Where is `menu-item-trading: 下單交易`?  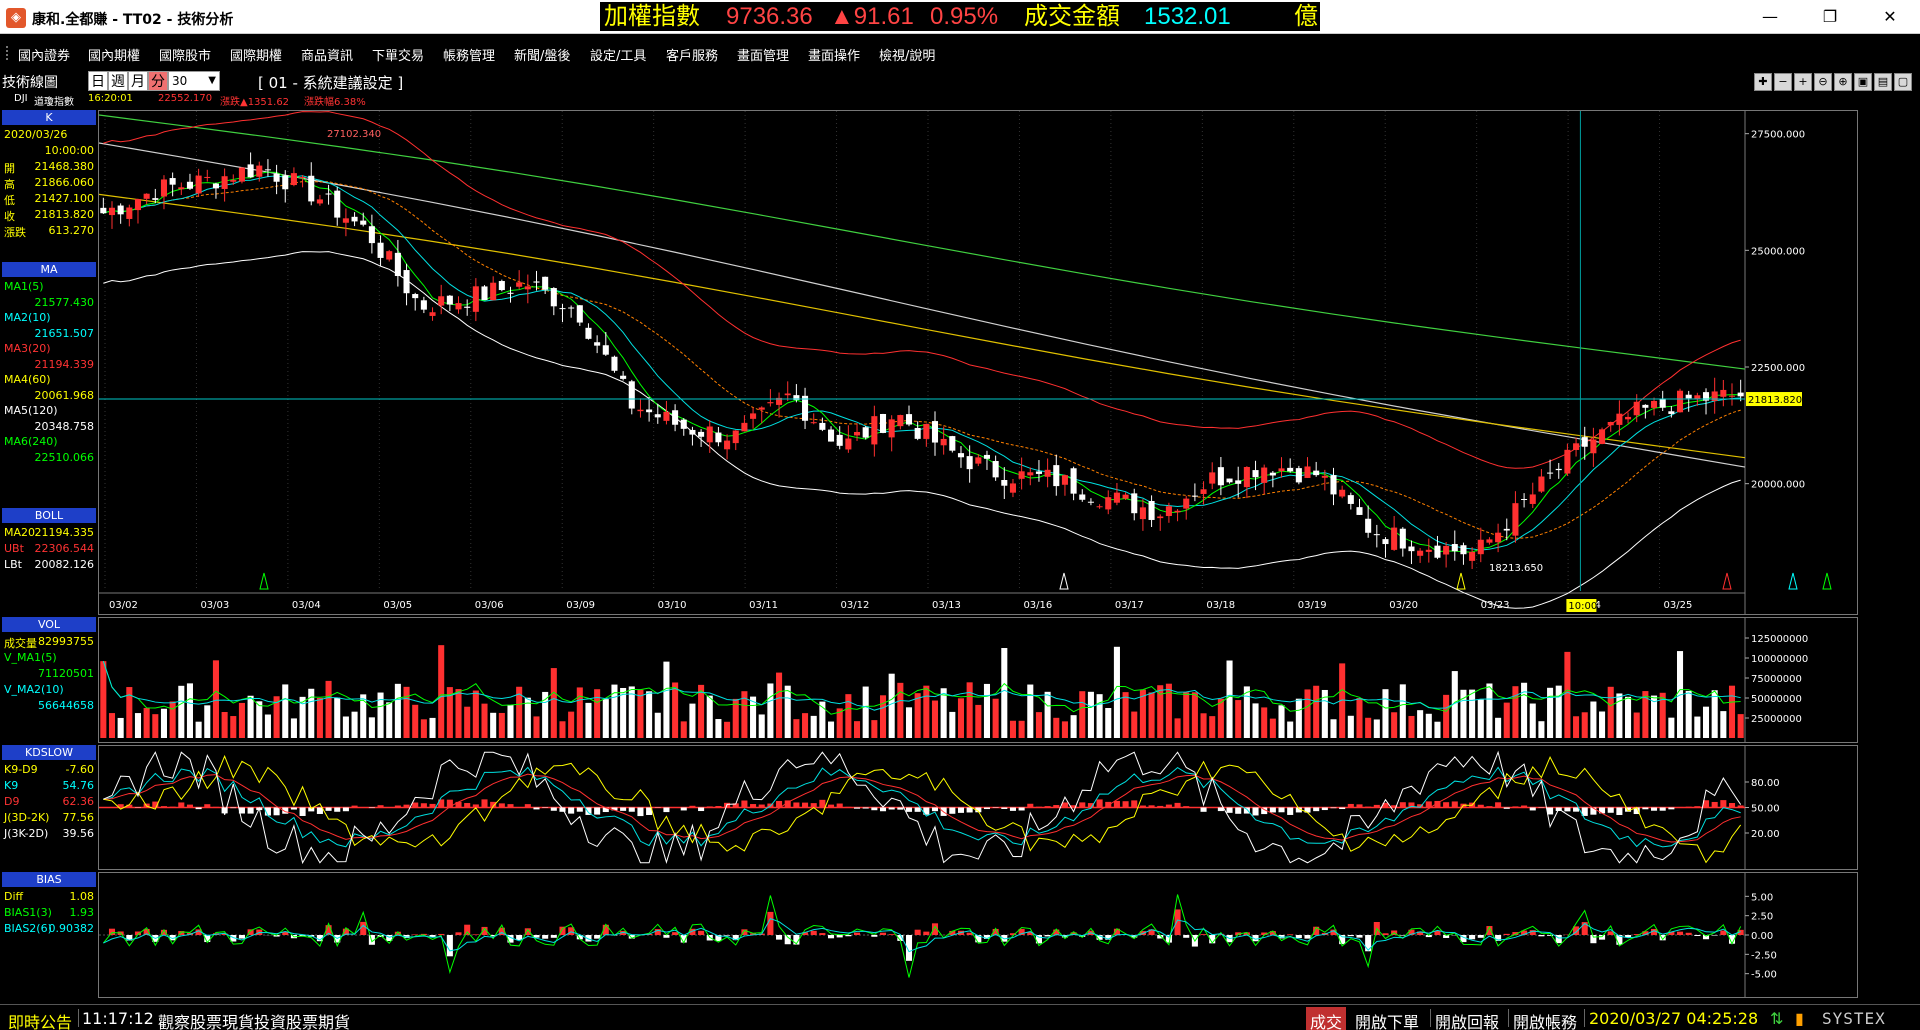
menu-item-trading: 下單交易 is located at coordinates (398, 56).